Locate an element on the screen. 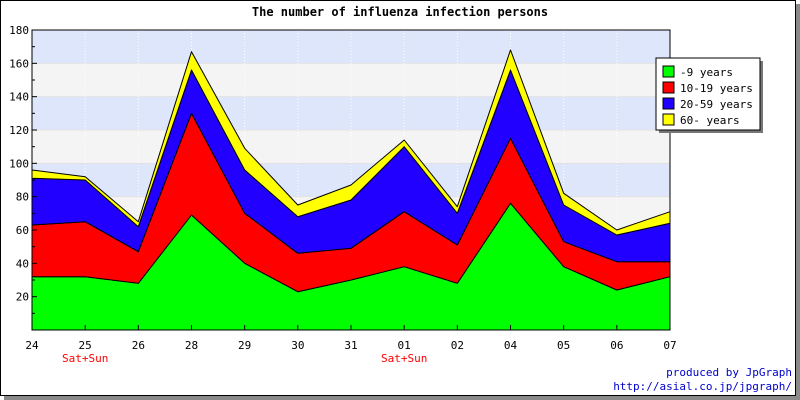 The height and width of the screenshot is (400, 800). x-tick-label: 26 is located at coordinates (138, 345).